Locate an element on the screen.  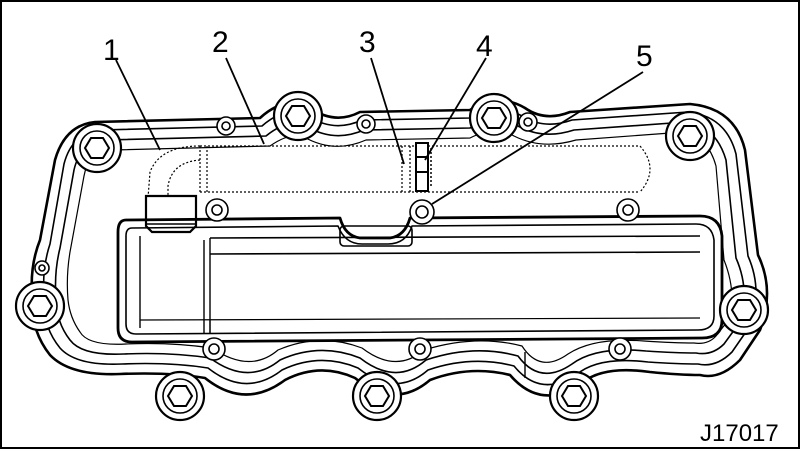
hidden-tube is located at coordinates (399, 172).